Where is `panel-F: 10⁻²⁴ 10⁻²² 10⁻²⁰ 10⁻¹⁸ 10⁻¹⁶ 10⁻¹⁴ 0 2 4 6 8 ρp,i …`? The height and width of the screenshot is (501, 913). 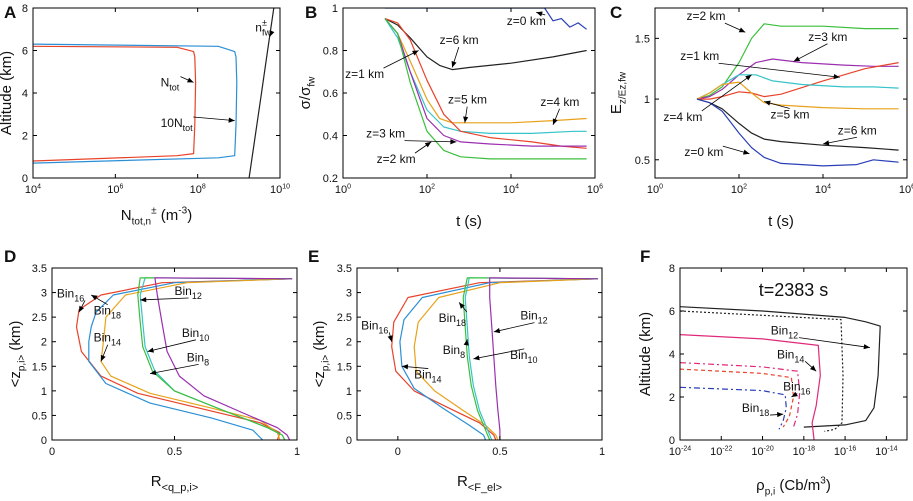 panel-F: 10⁻²⁴ 10⁻²² 10⁻²⁰ 10⁻¹⁸ 10⁻¹⁶ 10⁻¹⁴ 0 2 4 6 8 ρp,i … is located at coordinates (772, 372).